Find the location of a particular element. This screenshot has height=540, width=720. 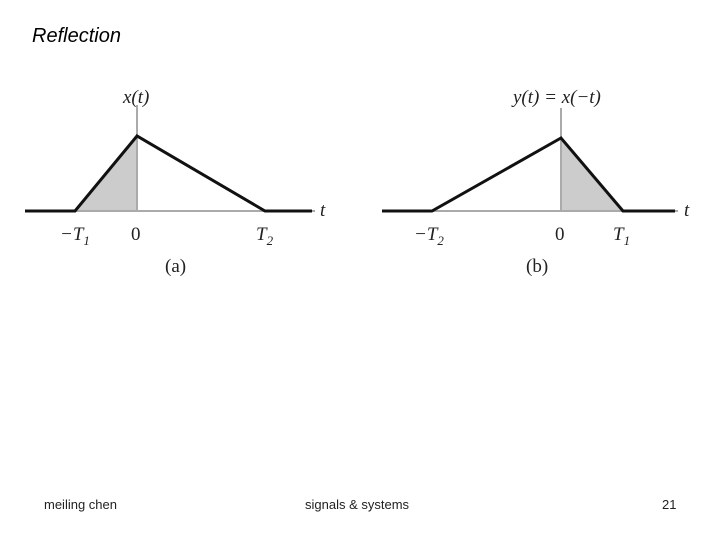

function-label: x(t) is located at coordinates (135, 97).